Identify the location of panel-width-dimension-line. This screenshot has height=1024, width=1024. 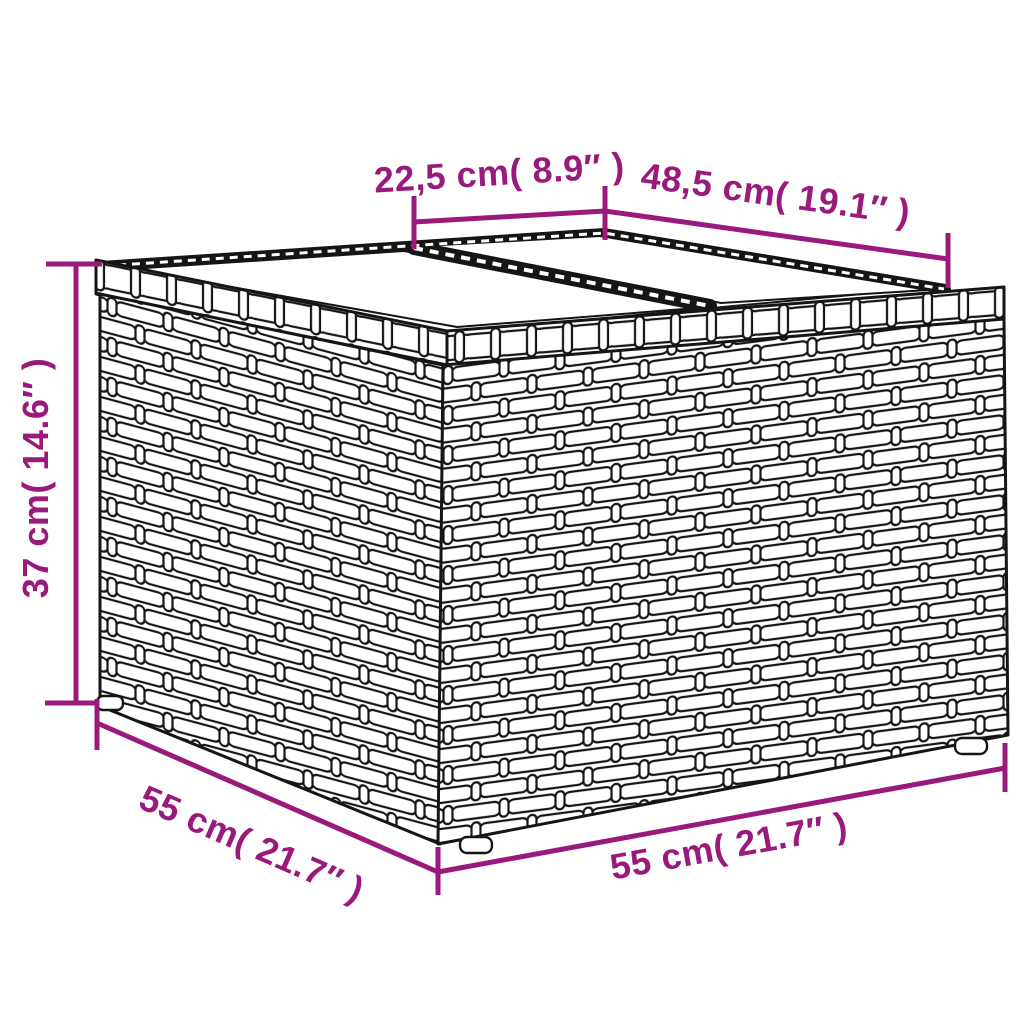
(509, 216).